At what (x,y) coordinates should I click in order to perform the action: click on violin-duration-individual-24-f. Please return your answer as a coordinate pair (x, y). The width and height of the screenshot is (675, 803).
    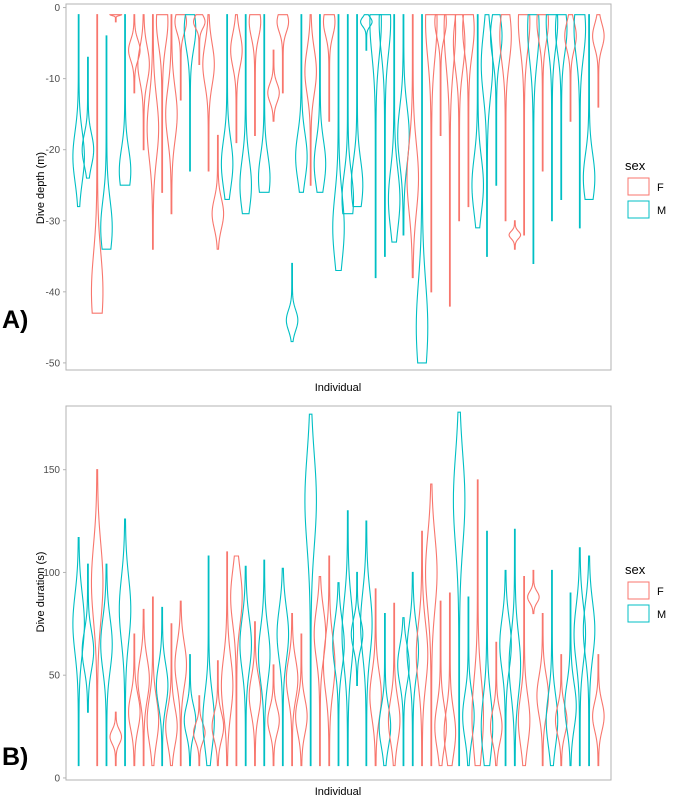
    Looking at the image, I should click on (292, 690).